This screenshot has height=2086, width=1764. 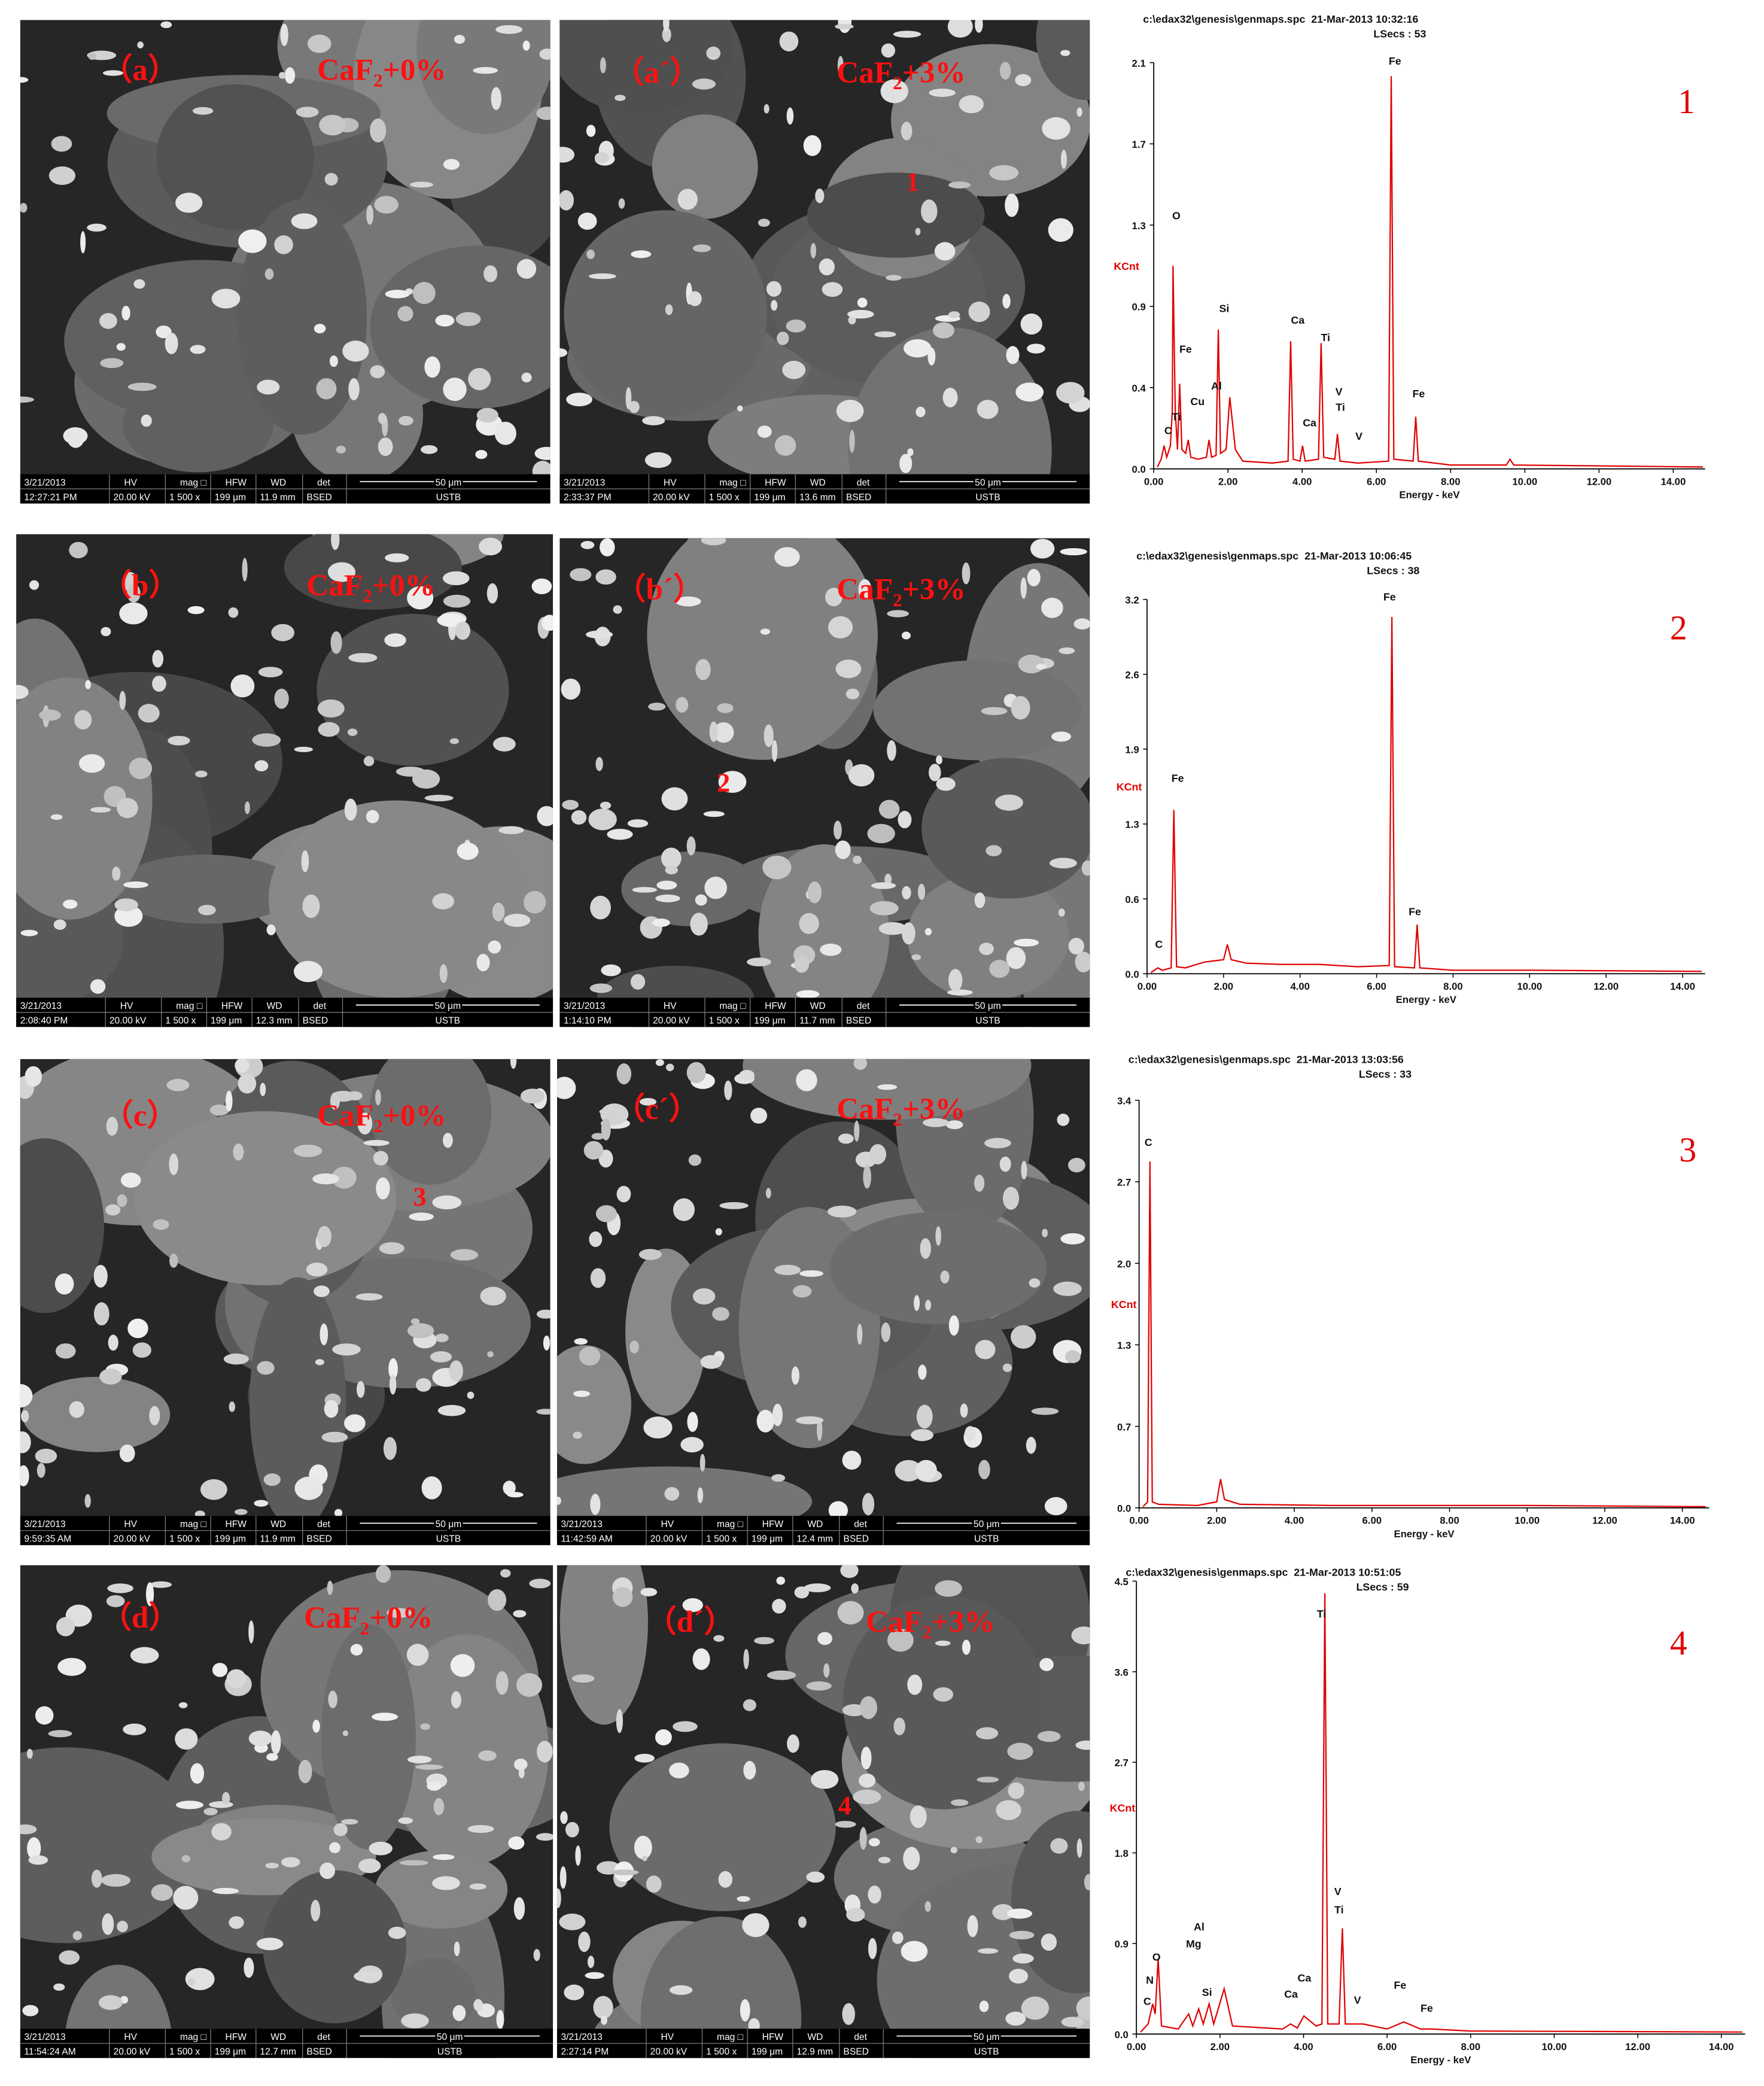 I want to click on live-seconds: LSecs : 59, so click(x=1383, y=1587).